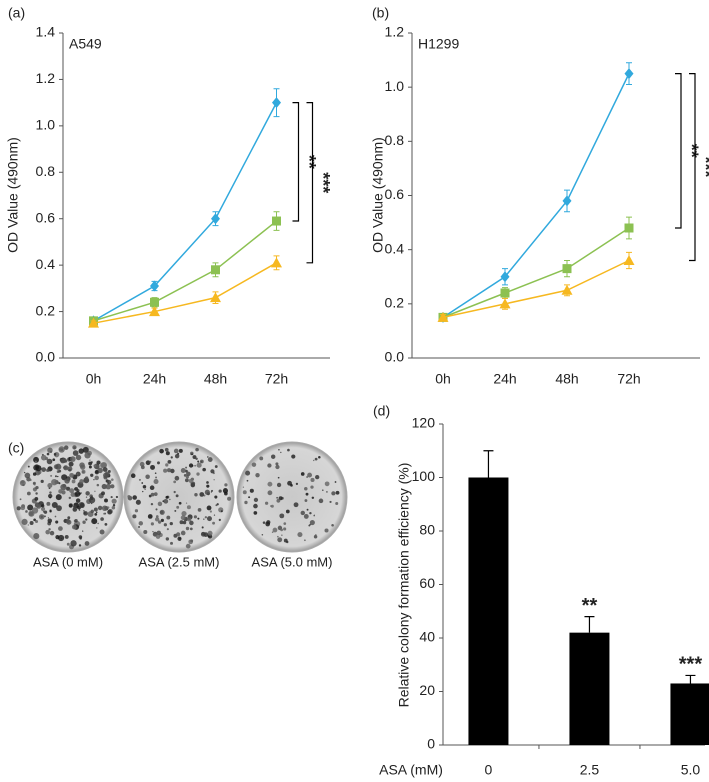  I want to click on image-caption: ASA (0 mM), so click(68, 561).